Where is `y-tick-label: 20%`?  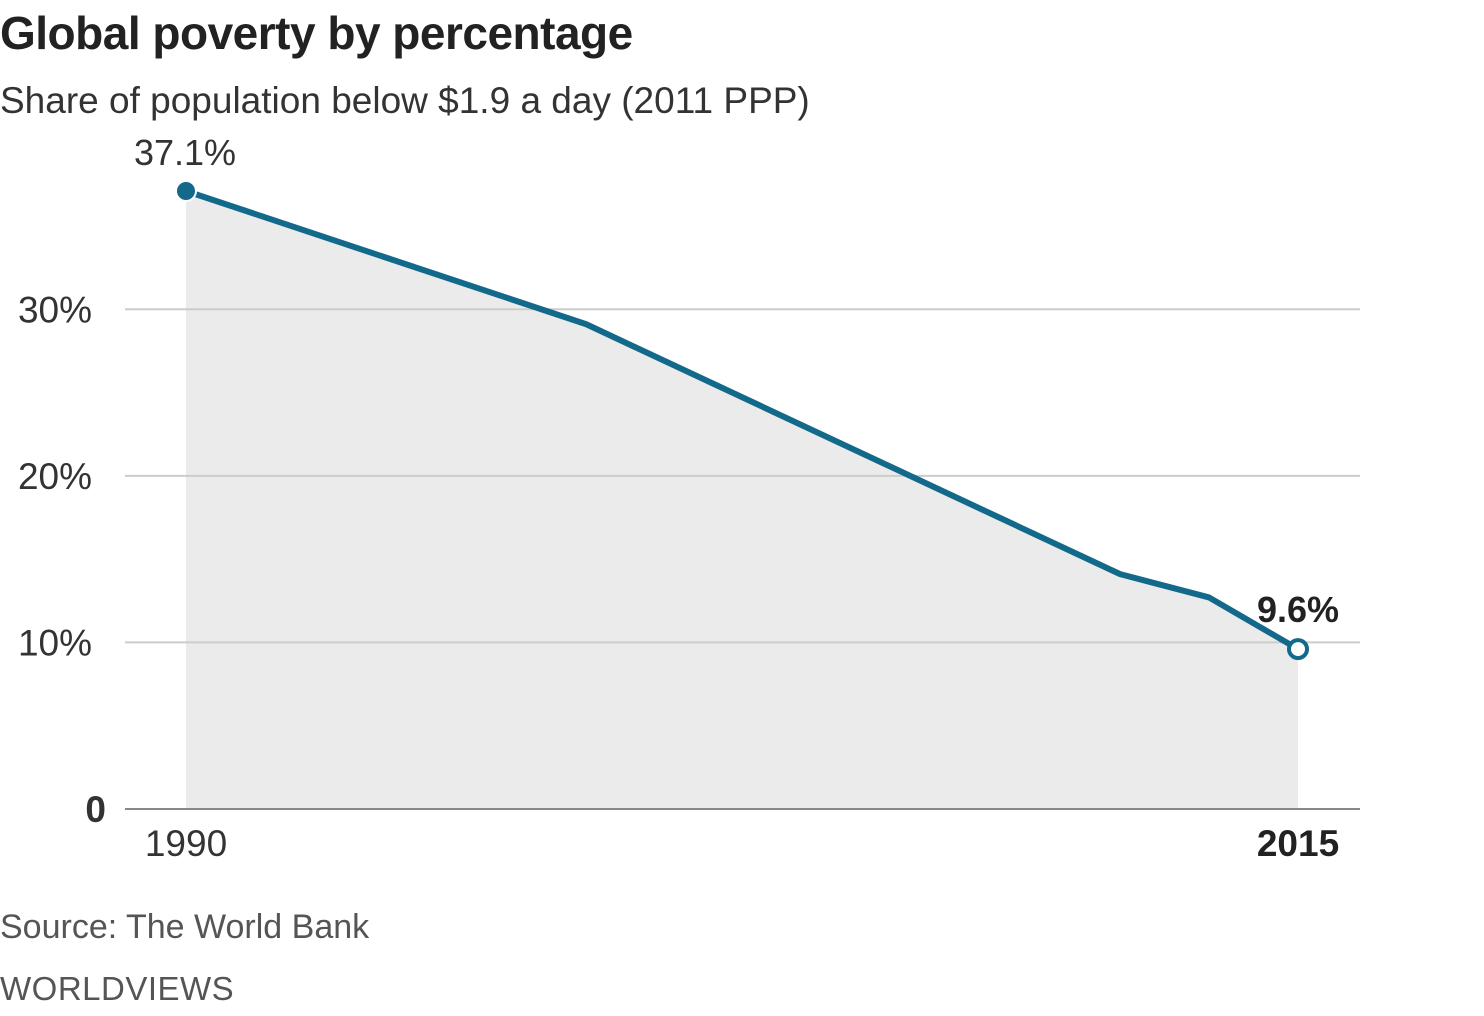 y-tick-label: 20% is located at coordinates (55, 476).